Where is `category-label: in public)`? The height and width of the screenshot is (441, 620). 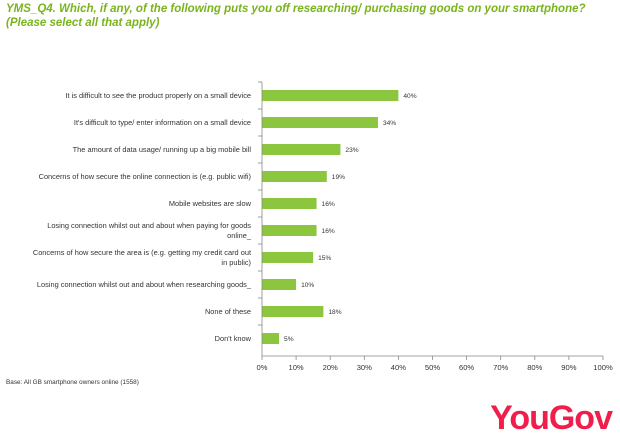
category-label: in public) is located at coordinates (236, 262).